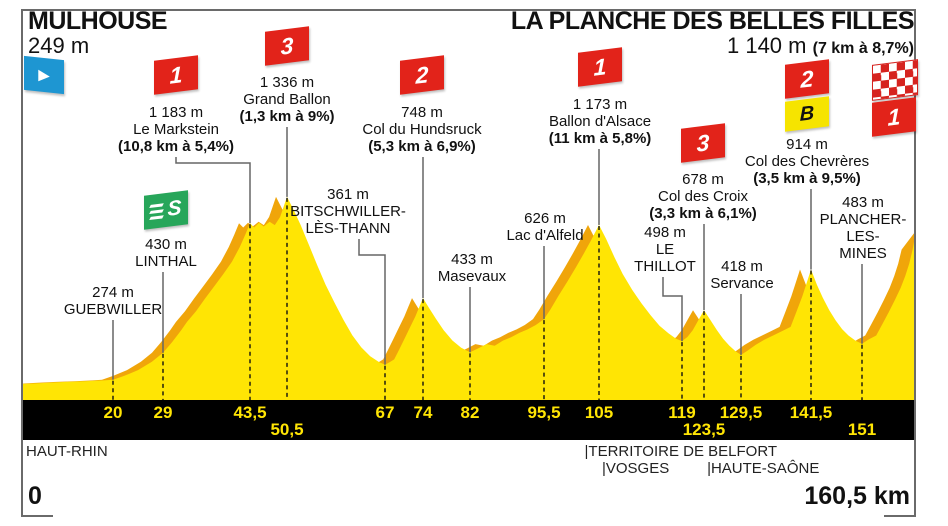 The width and height of the screenshot is (948, 526). I want to click on km-tick-105: 105, so click(599, 412).